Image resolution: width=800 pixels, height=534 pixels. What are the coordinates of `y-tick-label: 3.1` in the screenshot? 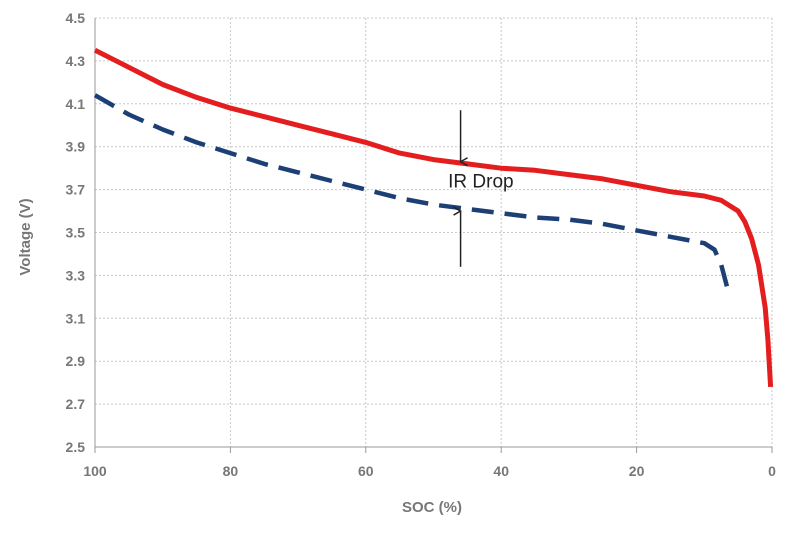 It's located at (76, 318).